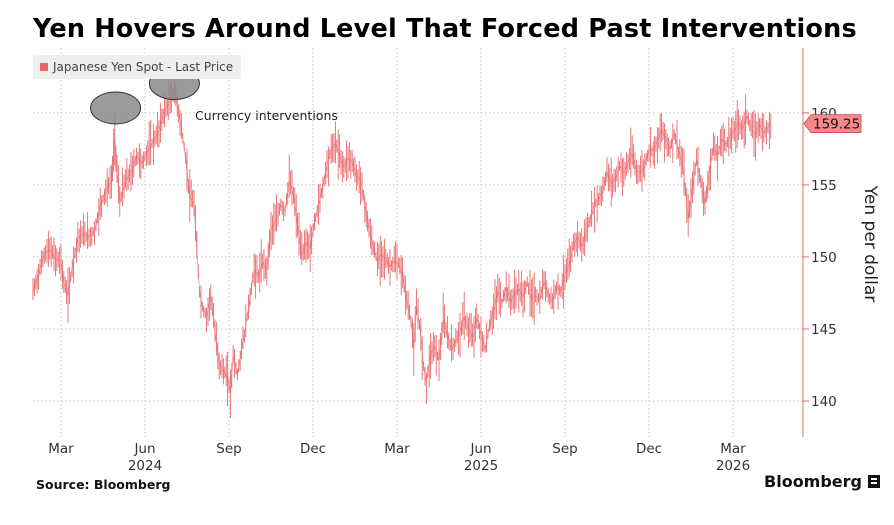  I want to click on brand-name: Bloomberg, so click(813, 481).